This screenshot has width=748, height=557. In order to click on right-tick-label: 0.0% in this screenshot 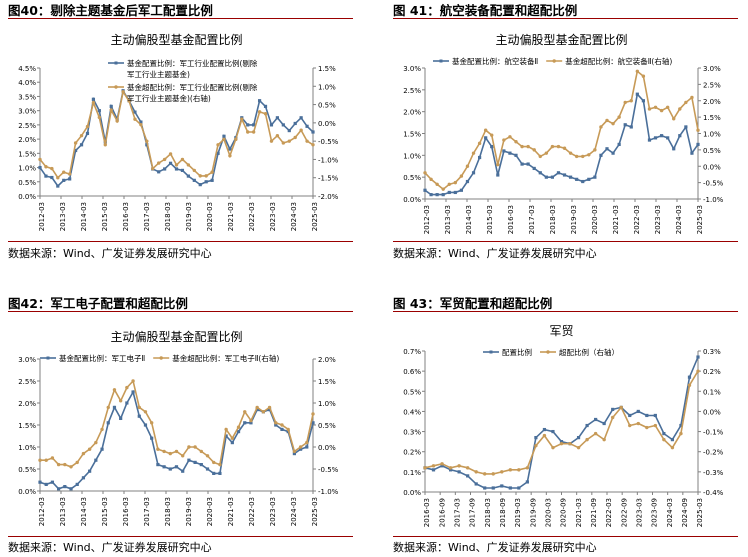, I will do `click(327, 124)`.